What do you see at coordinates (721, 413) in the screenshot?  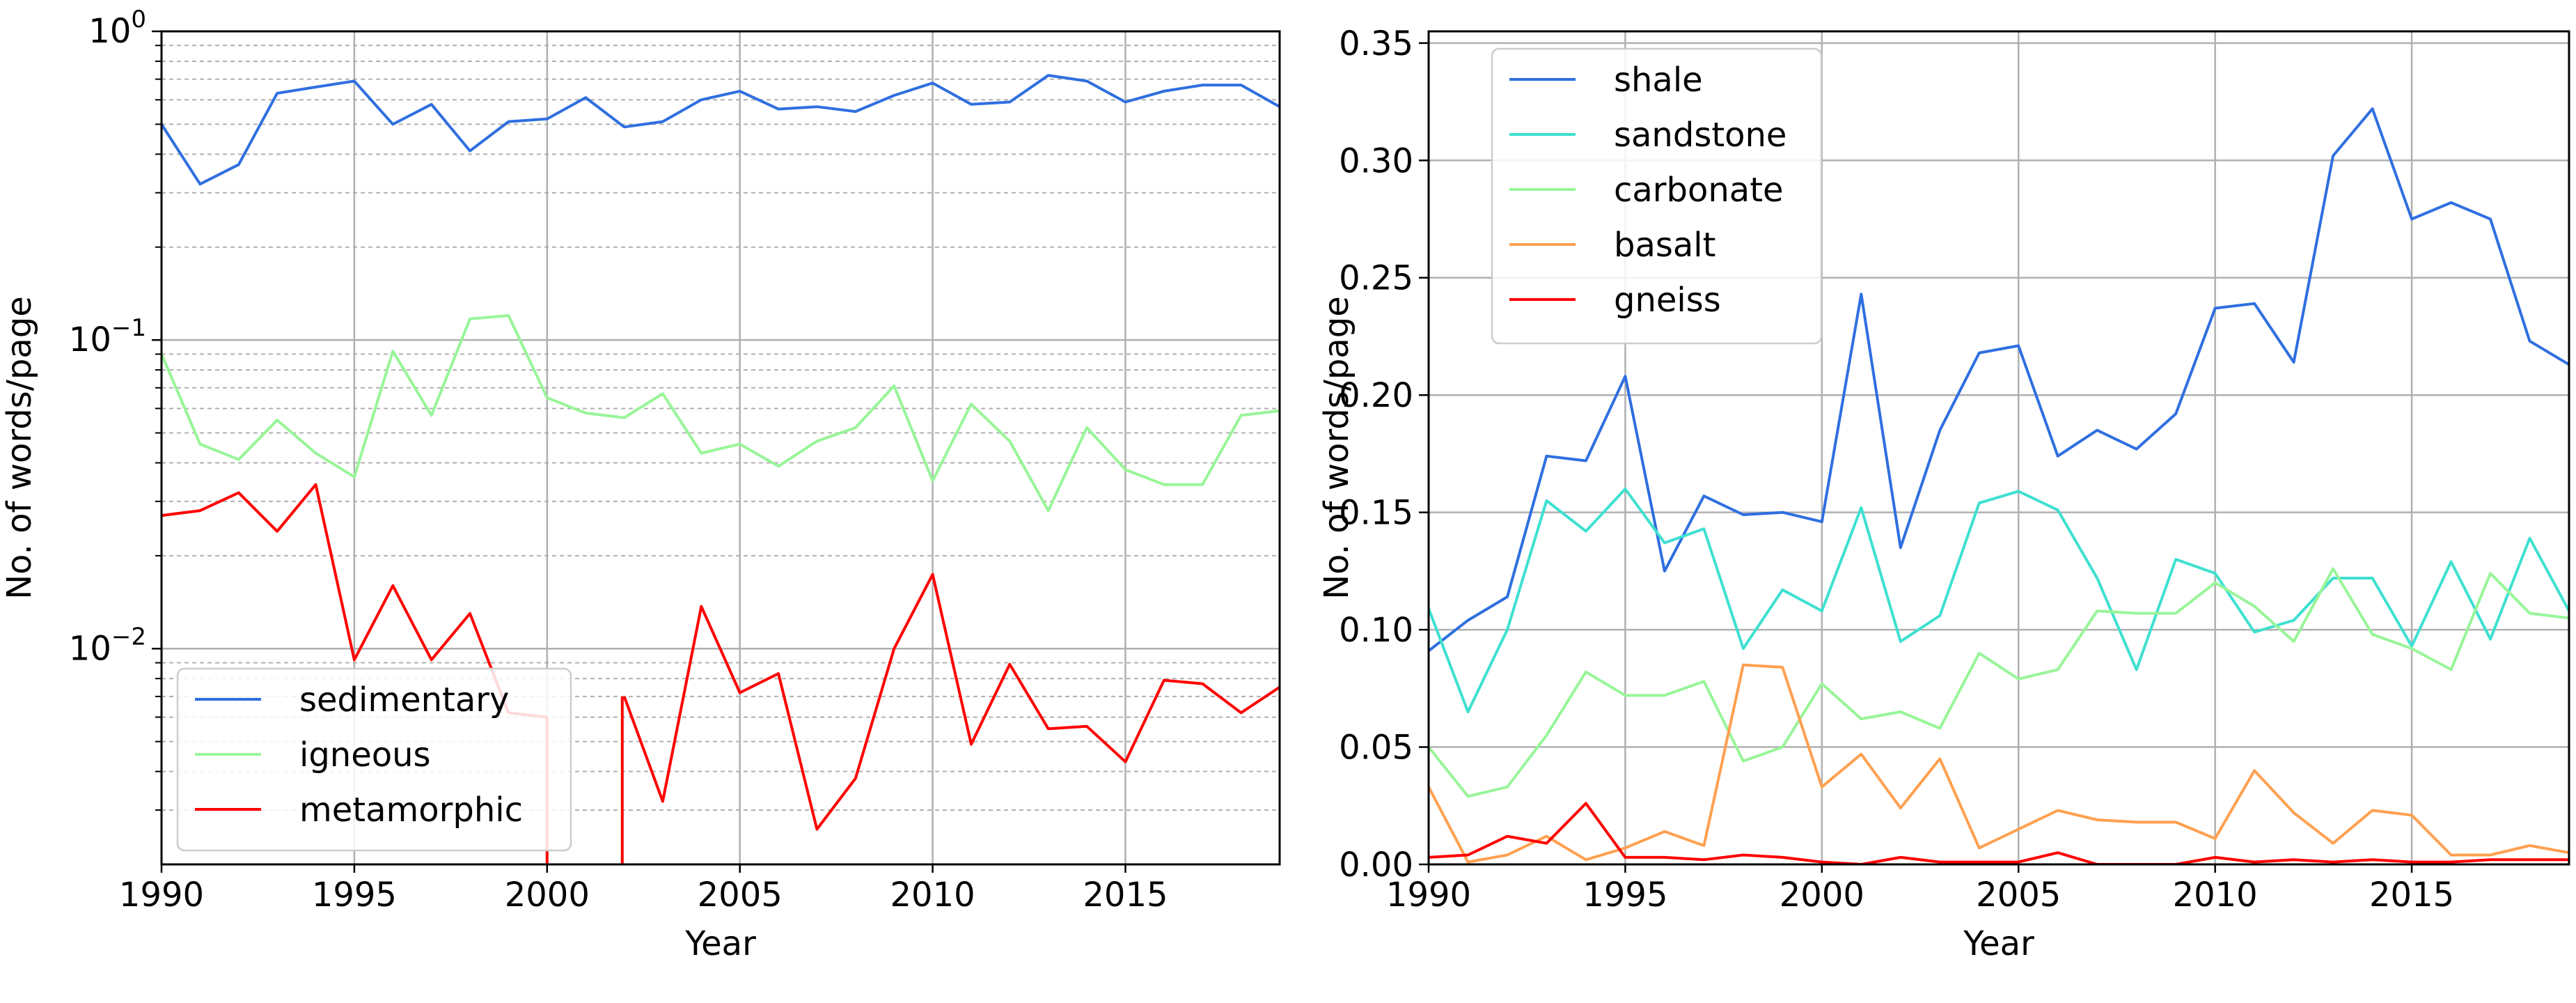 I see `series-line-igneous` at bounding box center [721, 413].